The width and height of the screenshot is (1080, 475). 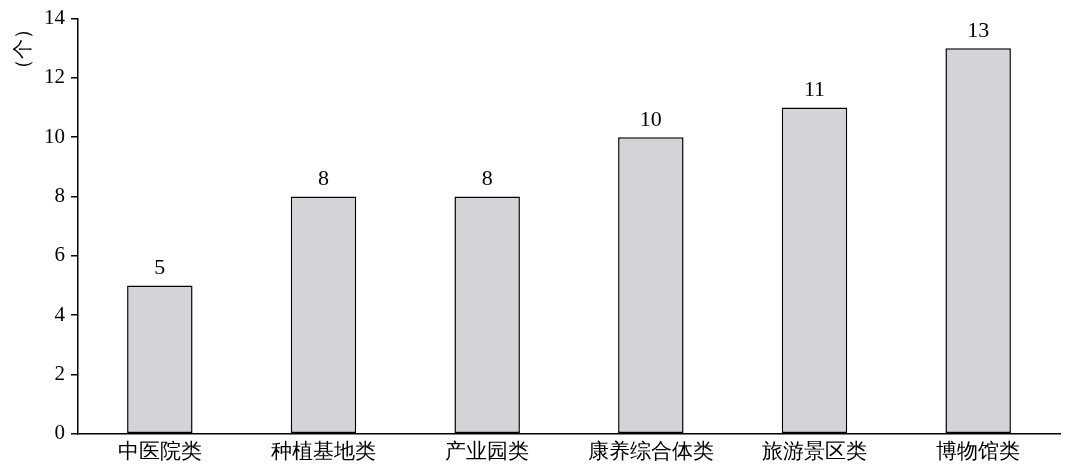 I want to click on y-tick-label: 2, so click(x=59, y=373).